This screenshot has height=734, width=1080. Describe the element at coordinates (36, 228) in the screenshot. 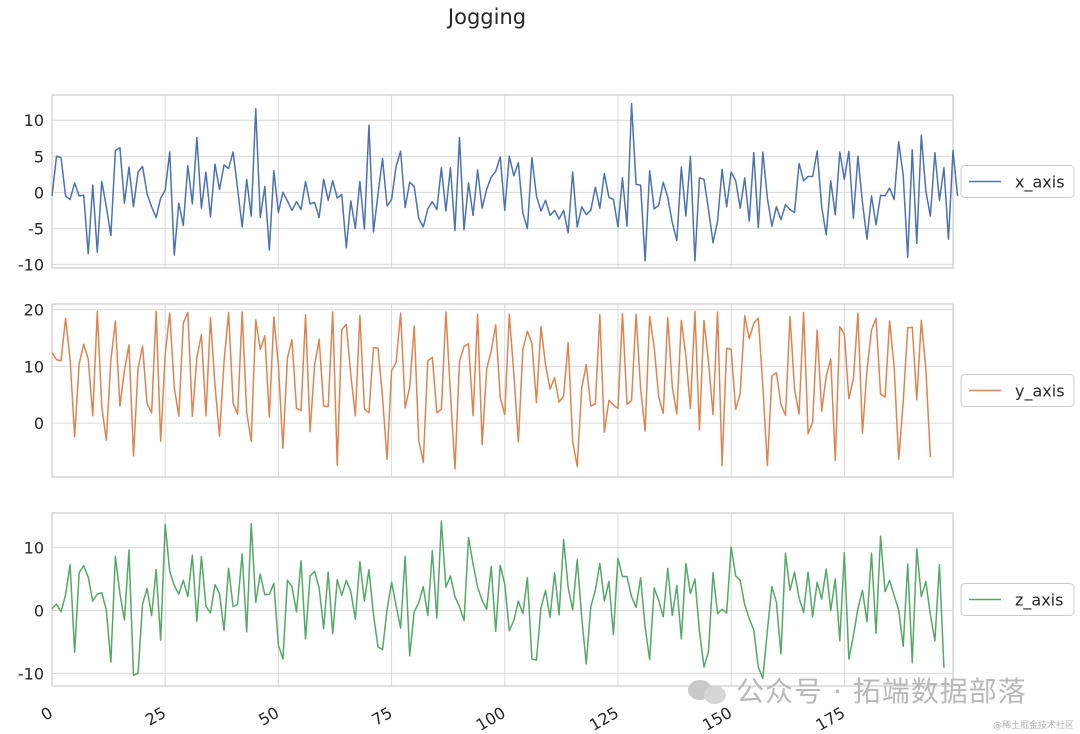

I see `y-tick-label: -5` at that location.